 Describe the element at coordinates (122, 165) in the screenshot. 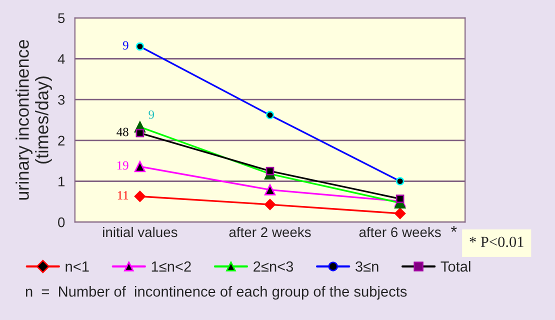

I see `annotation: 19` at that location.